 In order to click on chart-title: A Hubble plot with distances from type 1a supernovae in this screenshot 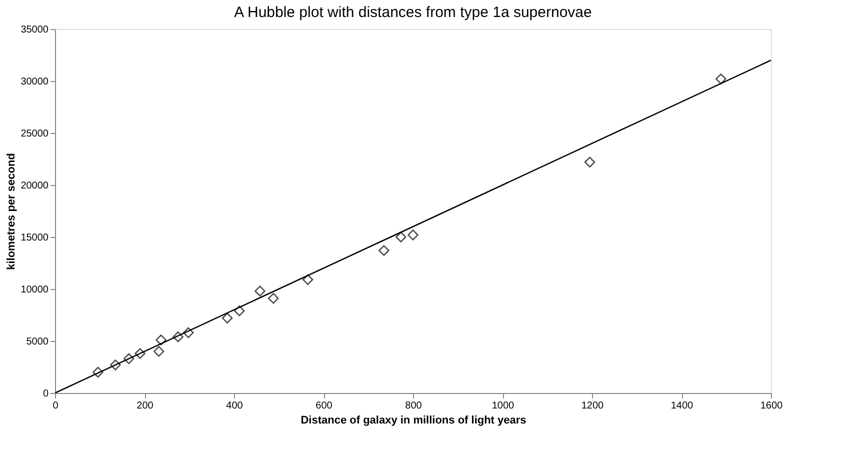, I will do `click(413, 12)`.